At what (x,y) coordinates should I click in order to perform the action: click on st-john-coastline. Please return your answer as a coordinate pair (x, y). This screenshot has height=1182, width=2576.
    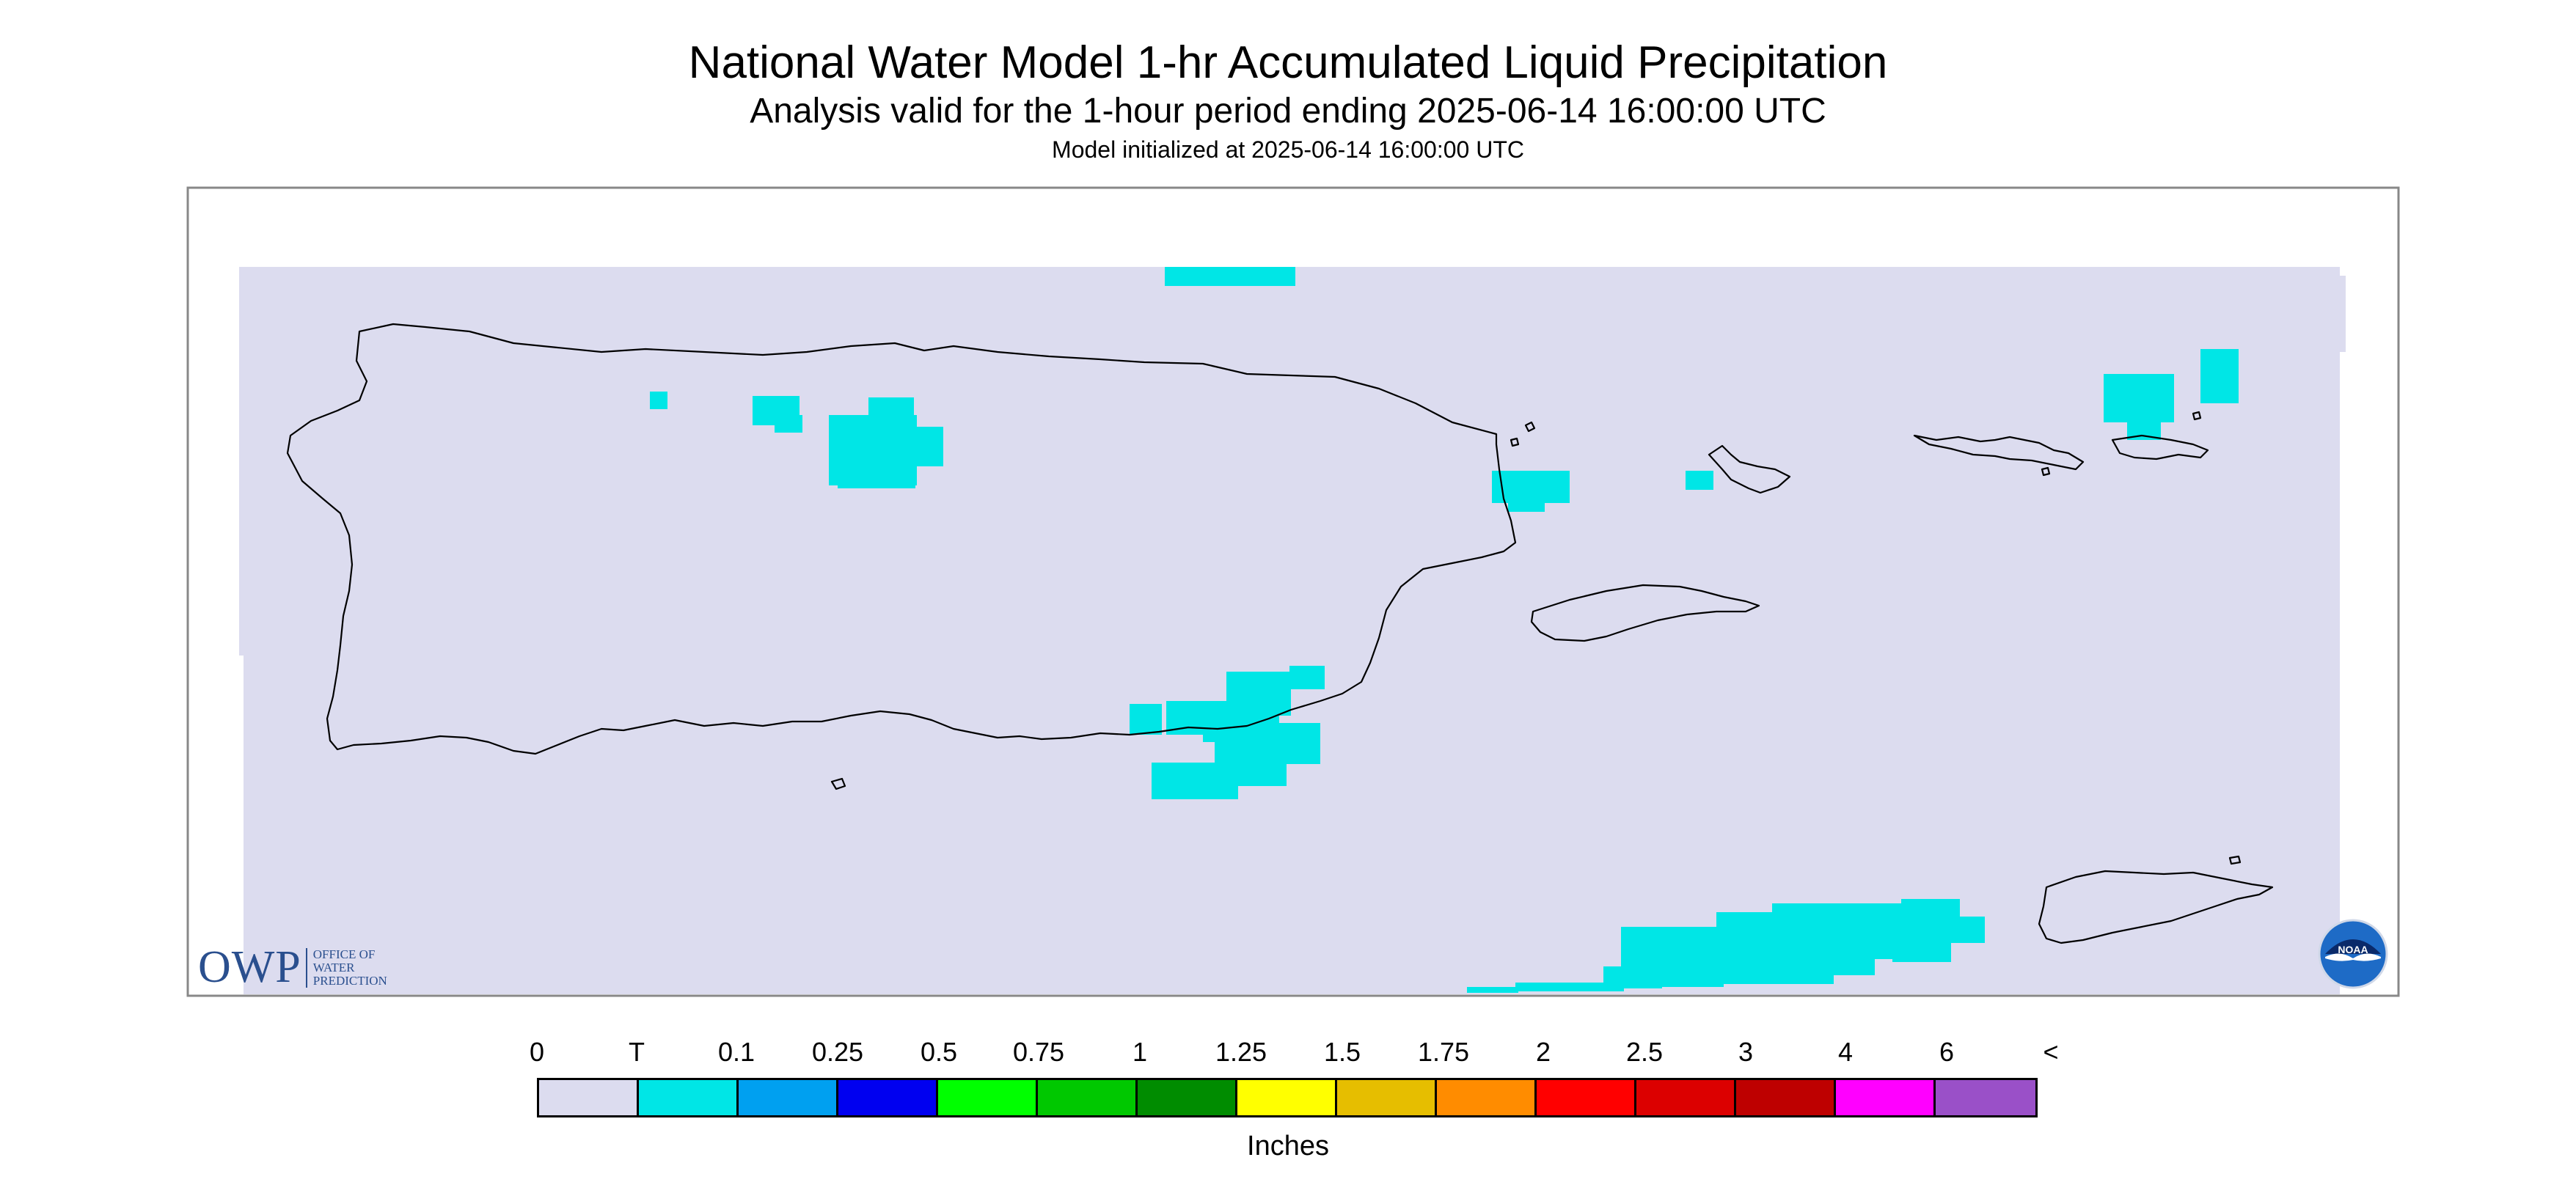
    Looking at the image, I should click on (2160, 447).